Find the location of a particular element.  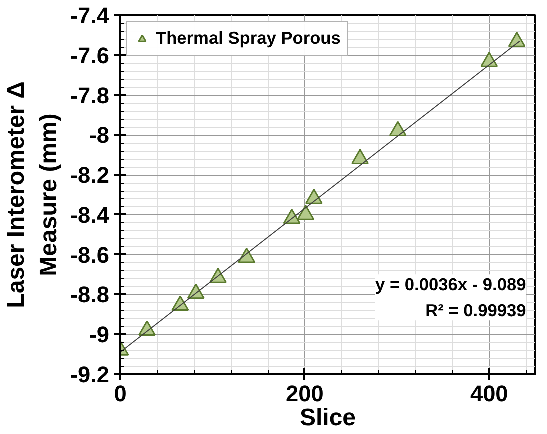

y-tick-label: -8.6 is located at coordinates (90, 255).